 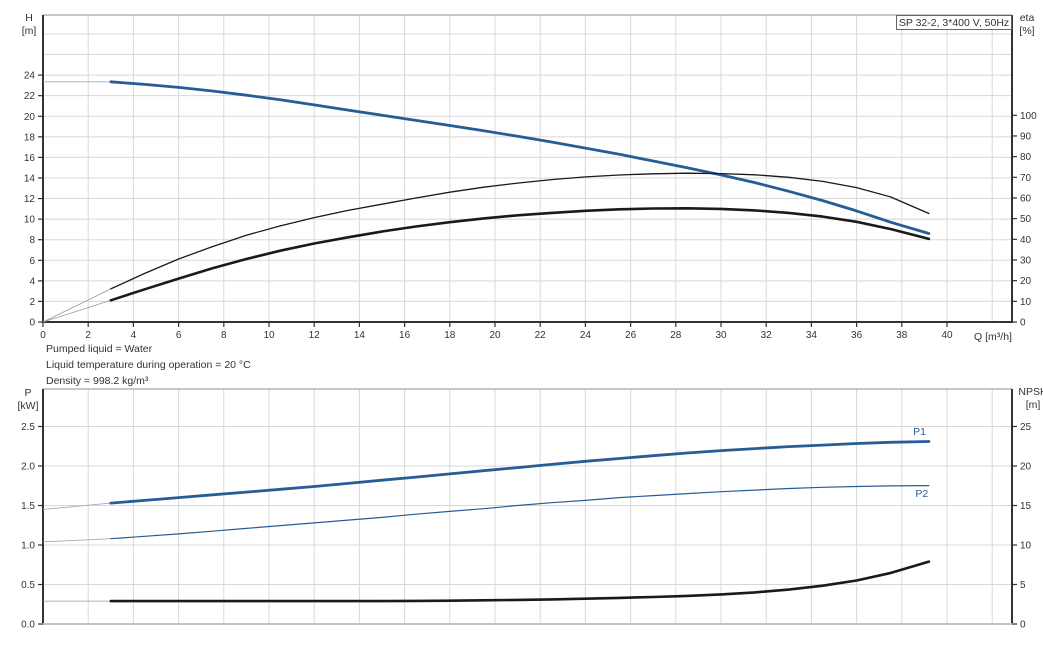 I want to click on left-tick-label: 1.0, so click(x=28, y=546).